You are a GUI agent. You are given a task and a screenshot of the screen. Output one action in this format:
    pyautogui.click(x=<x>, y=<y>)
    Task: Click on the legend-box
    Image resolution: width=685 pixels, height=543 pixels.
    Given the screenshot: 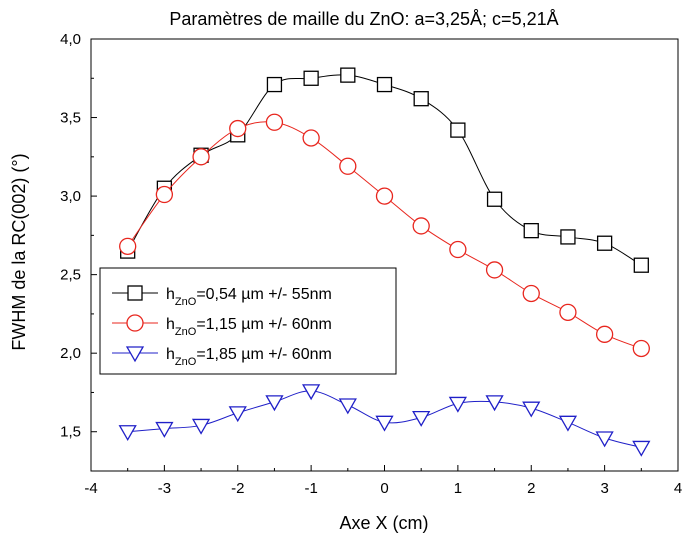 What is the action you would take?
    pyautogui.click(x=248, y=321)
    